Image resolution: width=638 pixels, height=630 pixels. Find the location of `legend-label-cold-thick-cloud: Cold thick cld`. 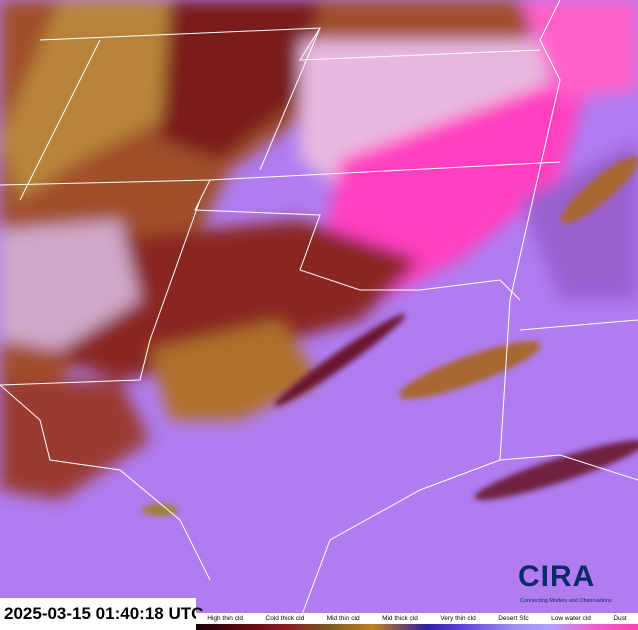

legend-label-cold-thick-cloud: Cold thick cld is located at coordinates (285, 618).